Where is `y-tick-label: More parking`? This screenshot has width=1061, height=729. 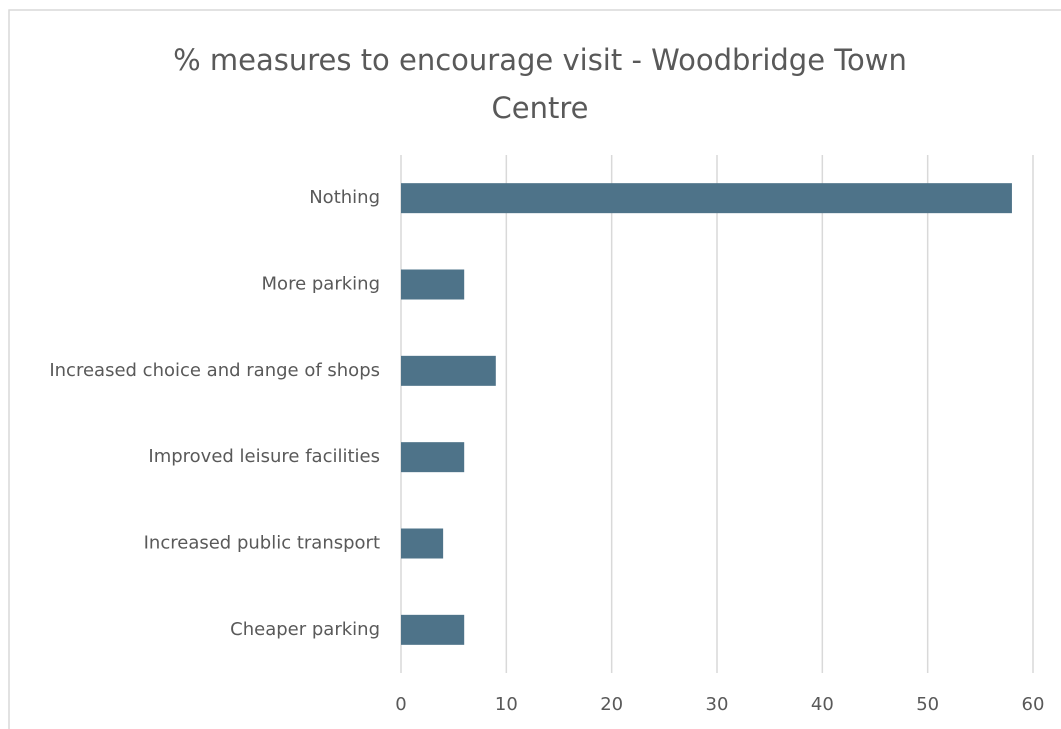 y-tick-label: More parking is located at coordinates (321, 284).